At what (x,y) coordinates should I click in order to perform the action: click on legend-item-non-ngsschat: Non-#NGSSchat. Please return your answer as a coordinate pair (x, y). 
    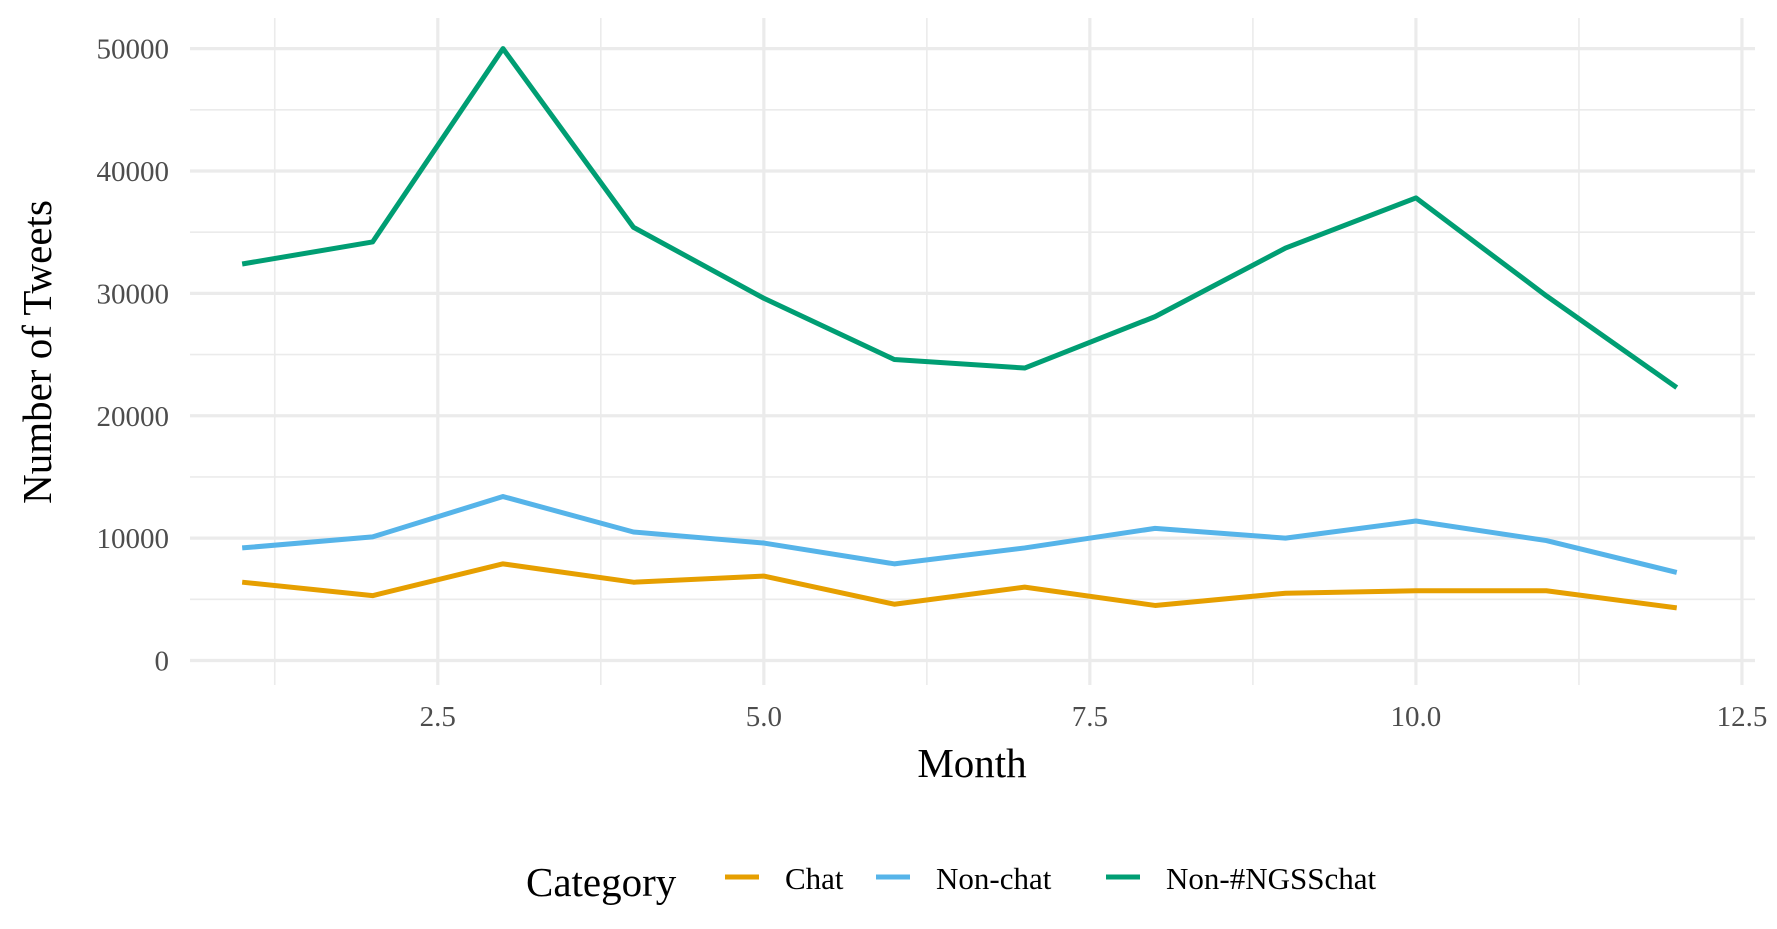
    Looking at the image, I should click on (1241, 878).